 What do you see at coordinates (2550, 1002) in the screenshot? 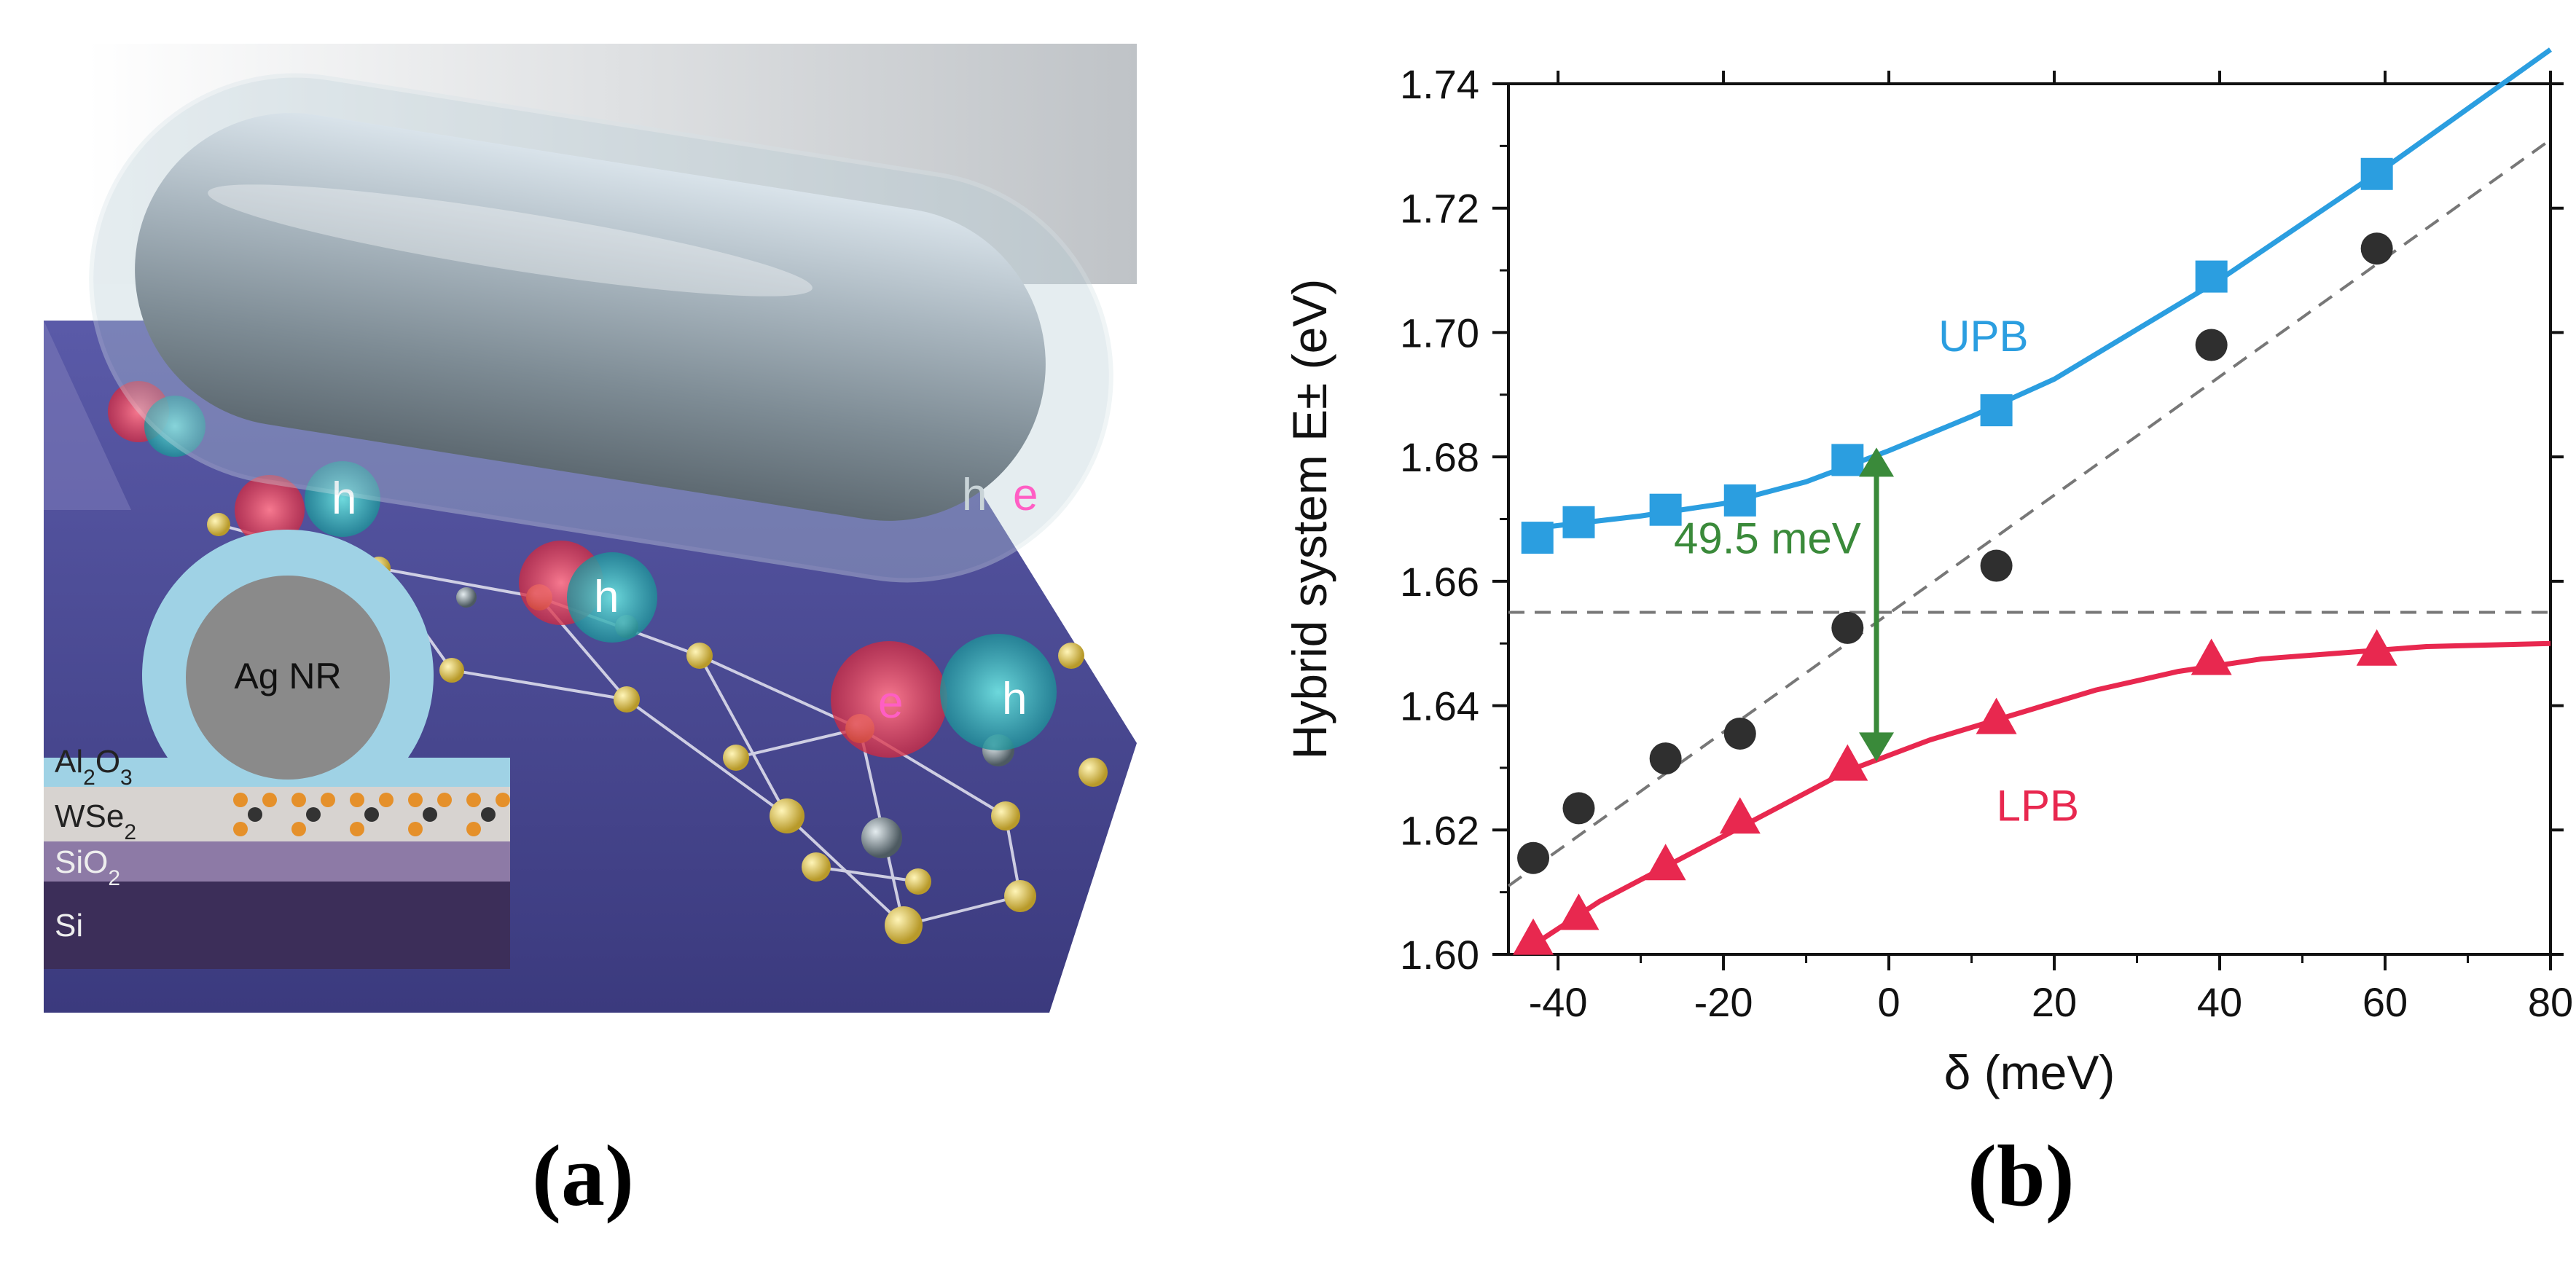
I see `x-tick-label: 80` at bounding box center [2550, 1002].